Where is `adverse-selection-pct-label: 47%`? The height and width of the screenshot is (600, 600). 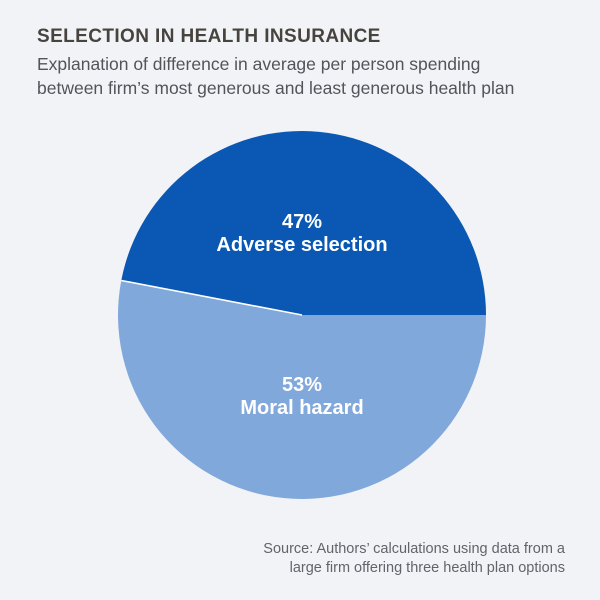 adverse-selection-pct-label: 47% is located at coordinates (302, 222).